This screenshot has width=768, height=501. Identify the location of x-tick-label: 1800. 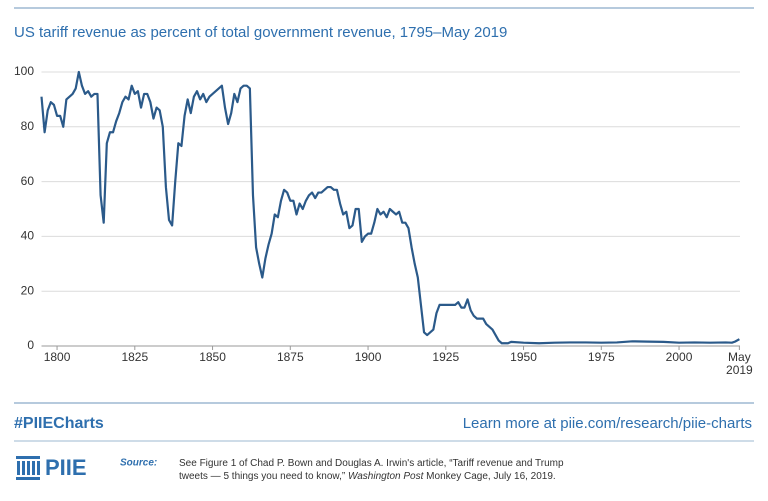
(57, 357).